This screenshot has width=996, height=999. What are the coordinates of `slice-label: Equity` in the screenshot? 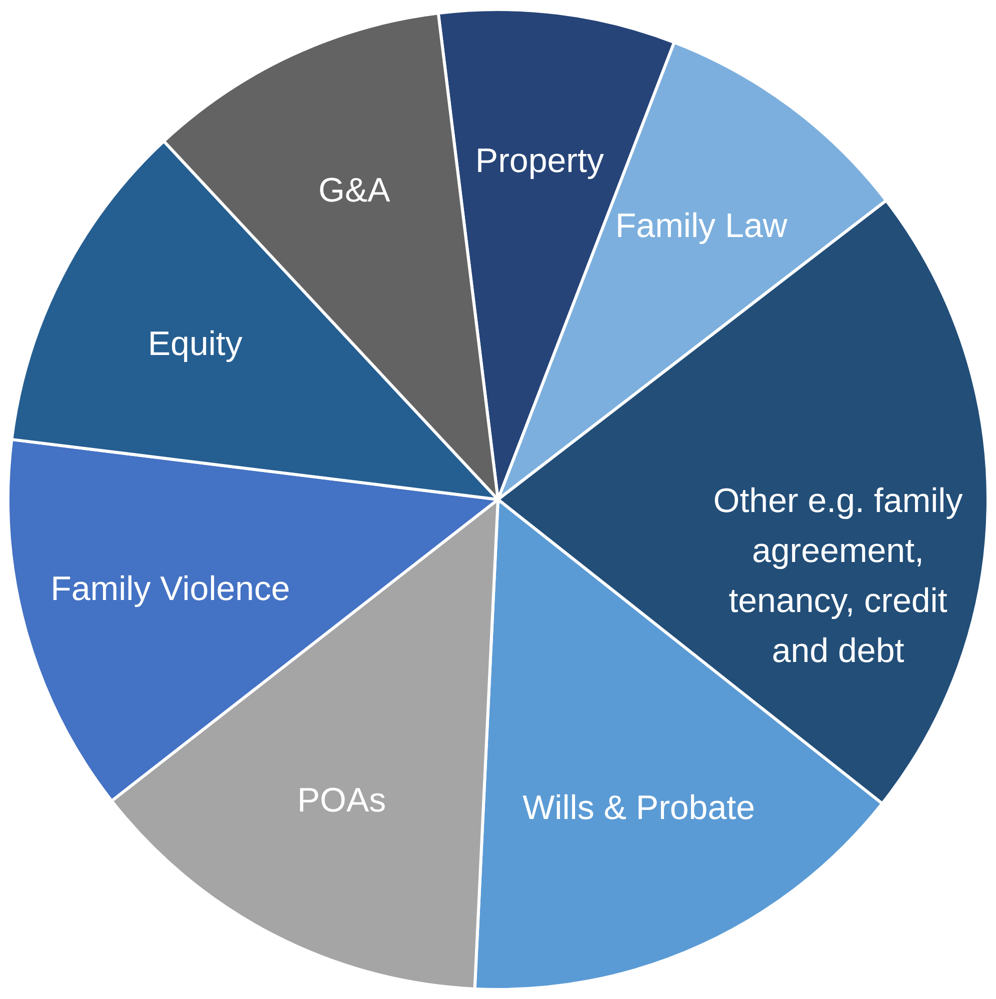 It's located at (195, 344).